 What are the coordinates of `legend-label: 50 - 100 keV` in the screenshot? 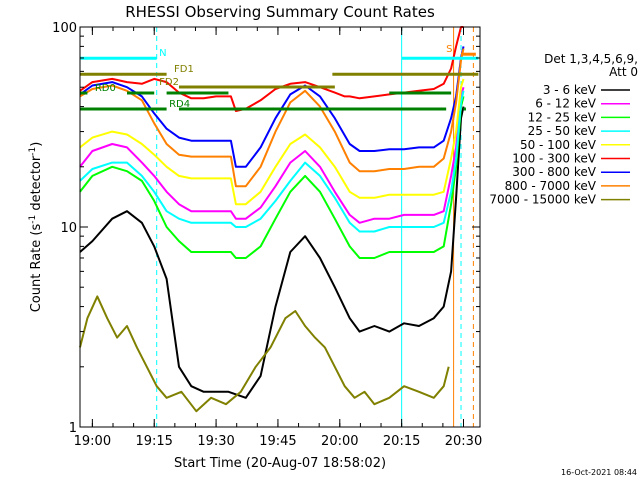 It's located at (558, 145).